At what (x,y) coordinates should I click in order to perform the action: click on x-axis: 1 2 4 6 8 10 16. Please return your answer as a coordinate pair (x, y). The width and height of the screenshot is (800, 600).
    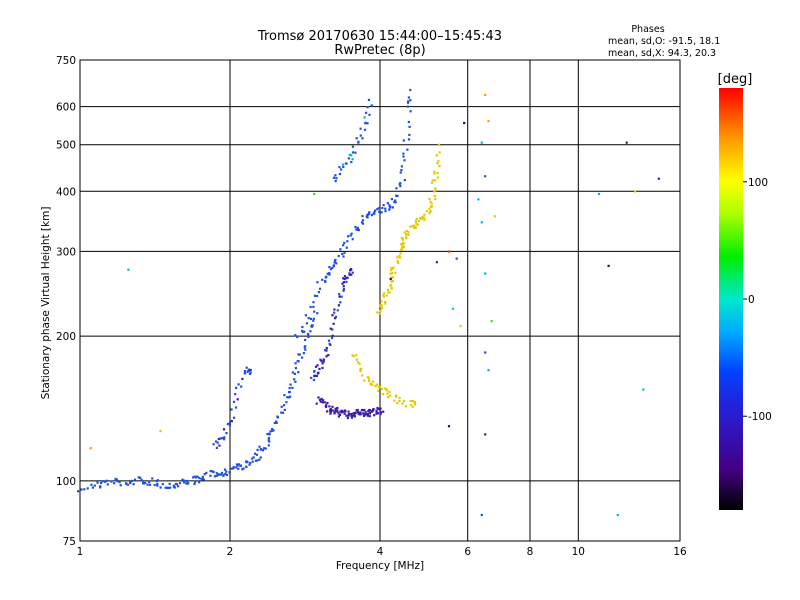
    Looking at the image, I should click on (382, 552).